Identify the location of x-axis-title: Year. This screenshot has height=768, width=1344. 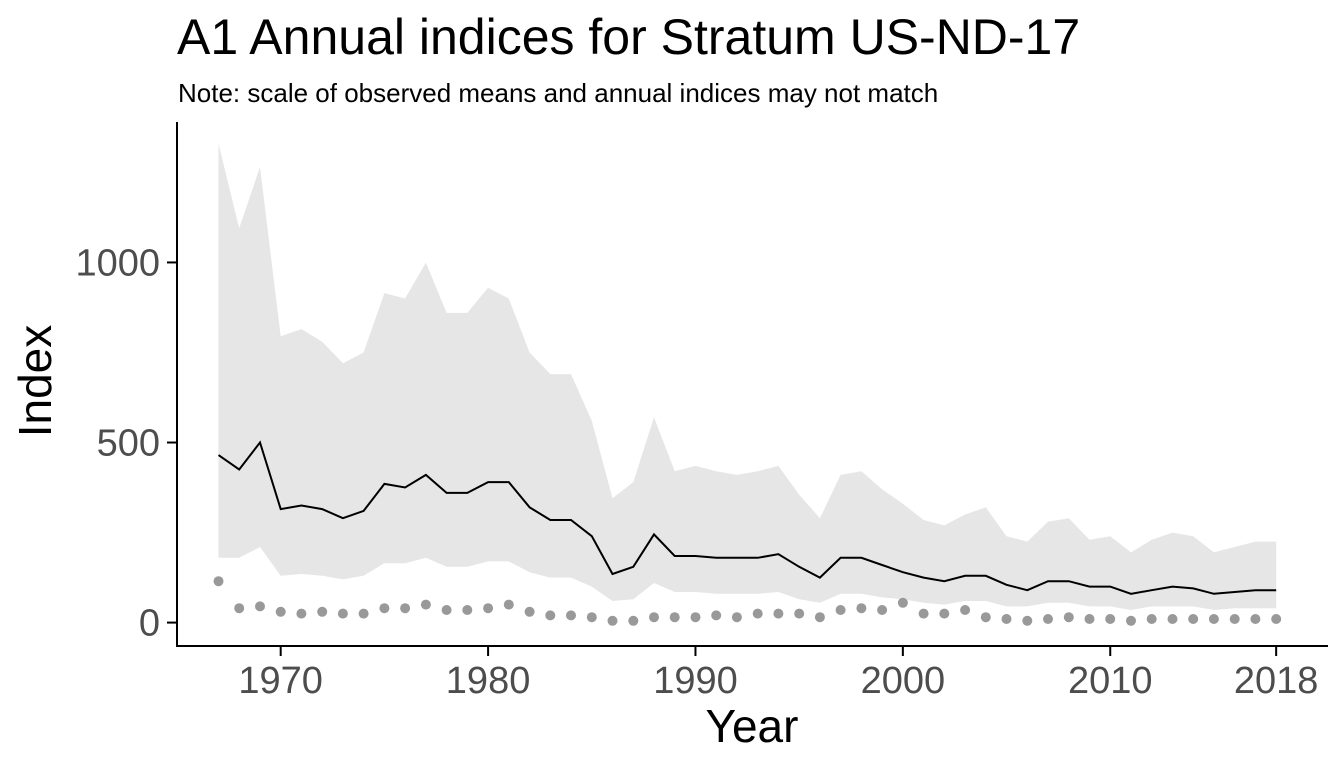
(752, 726).